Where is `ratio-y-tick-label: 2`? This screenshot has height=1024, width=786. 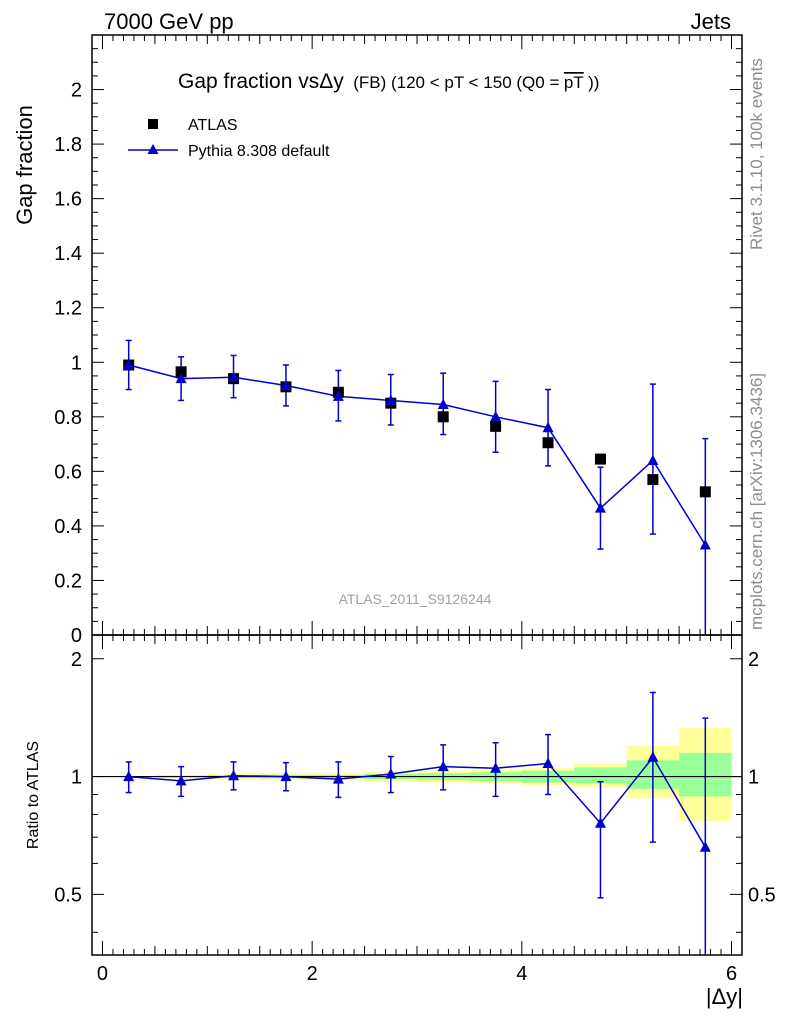
ratio-y-tick-label: 2 is located at coordinates (76, 660).